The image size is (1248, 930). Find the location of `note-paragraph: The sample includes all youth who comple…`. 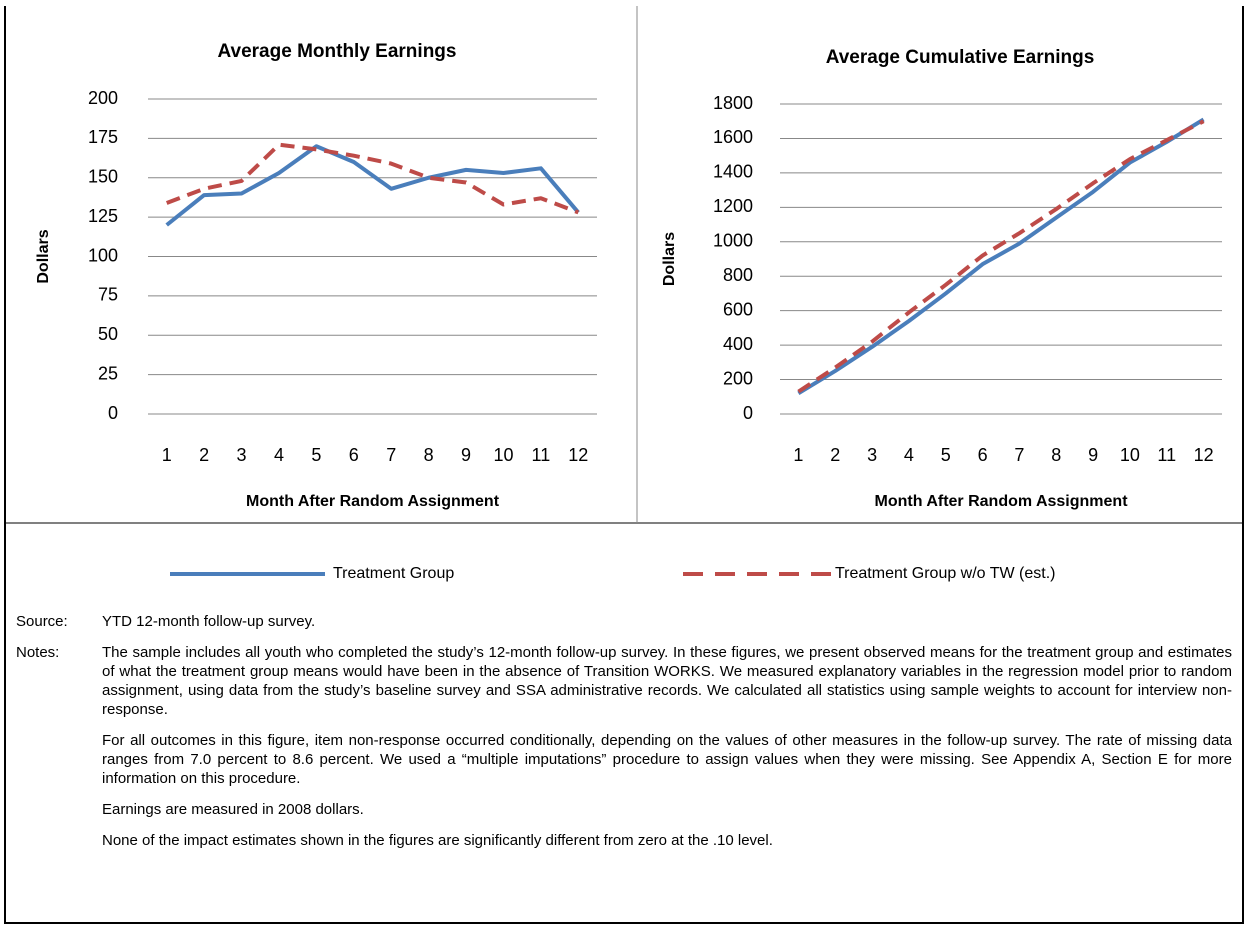

note-paragraph: The sample includes all youth who comple… is located at coordinates (667, 681).